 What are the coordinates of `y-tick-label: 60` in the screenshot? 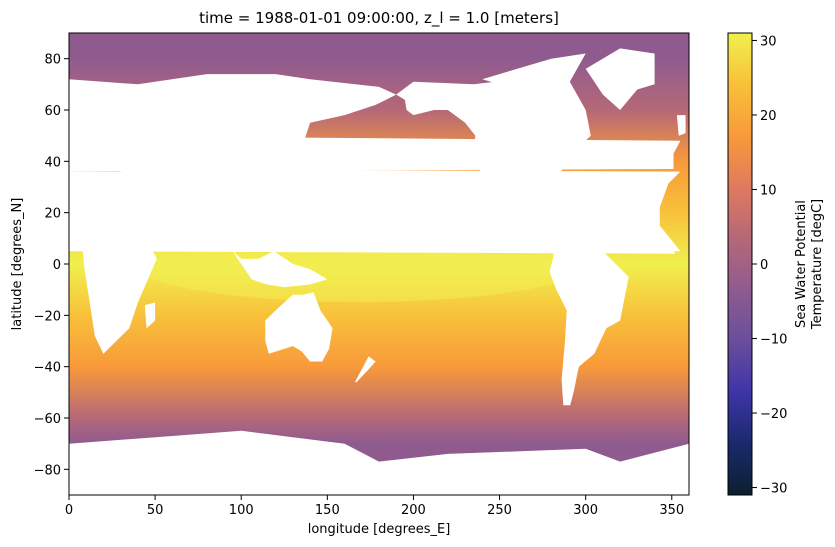 It's located at (52, 111).